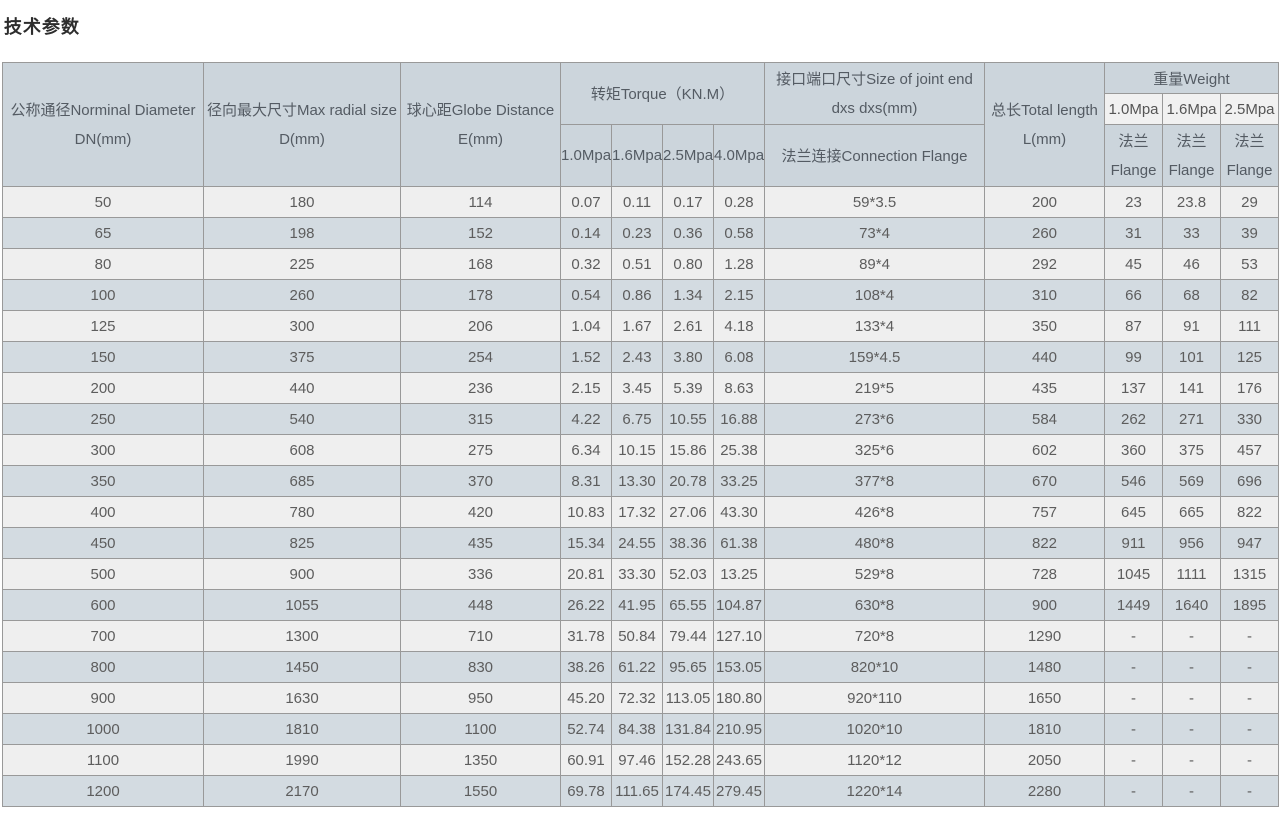 Image resolution: width=1280 pixels, height=815 pixels. What do you see at coordinates (302, 450) in the screenshot?
I see `table-cell: 608` at bounding box center [302, 450].